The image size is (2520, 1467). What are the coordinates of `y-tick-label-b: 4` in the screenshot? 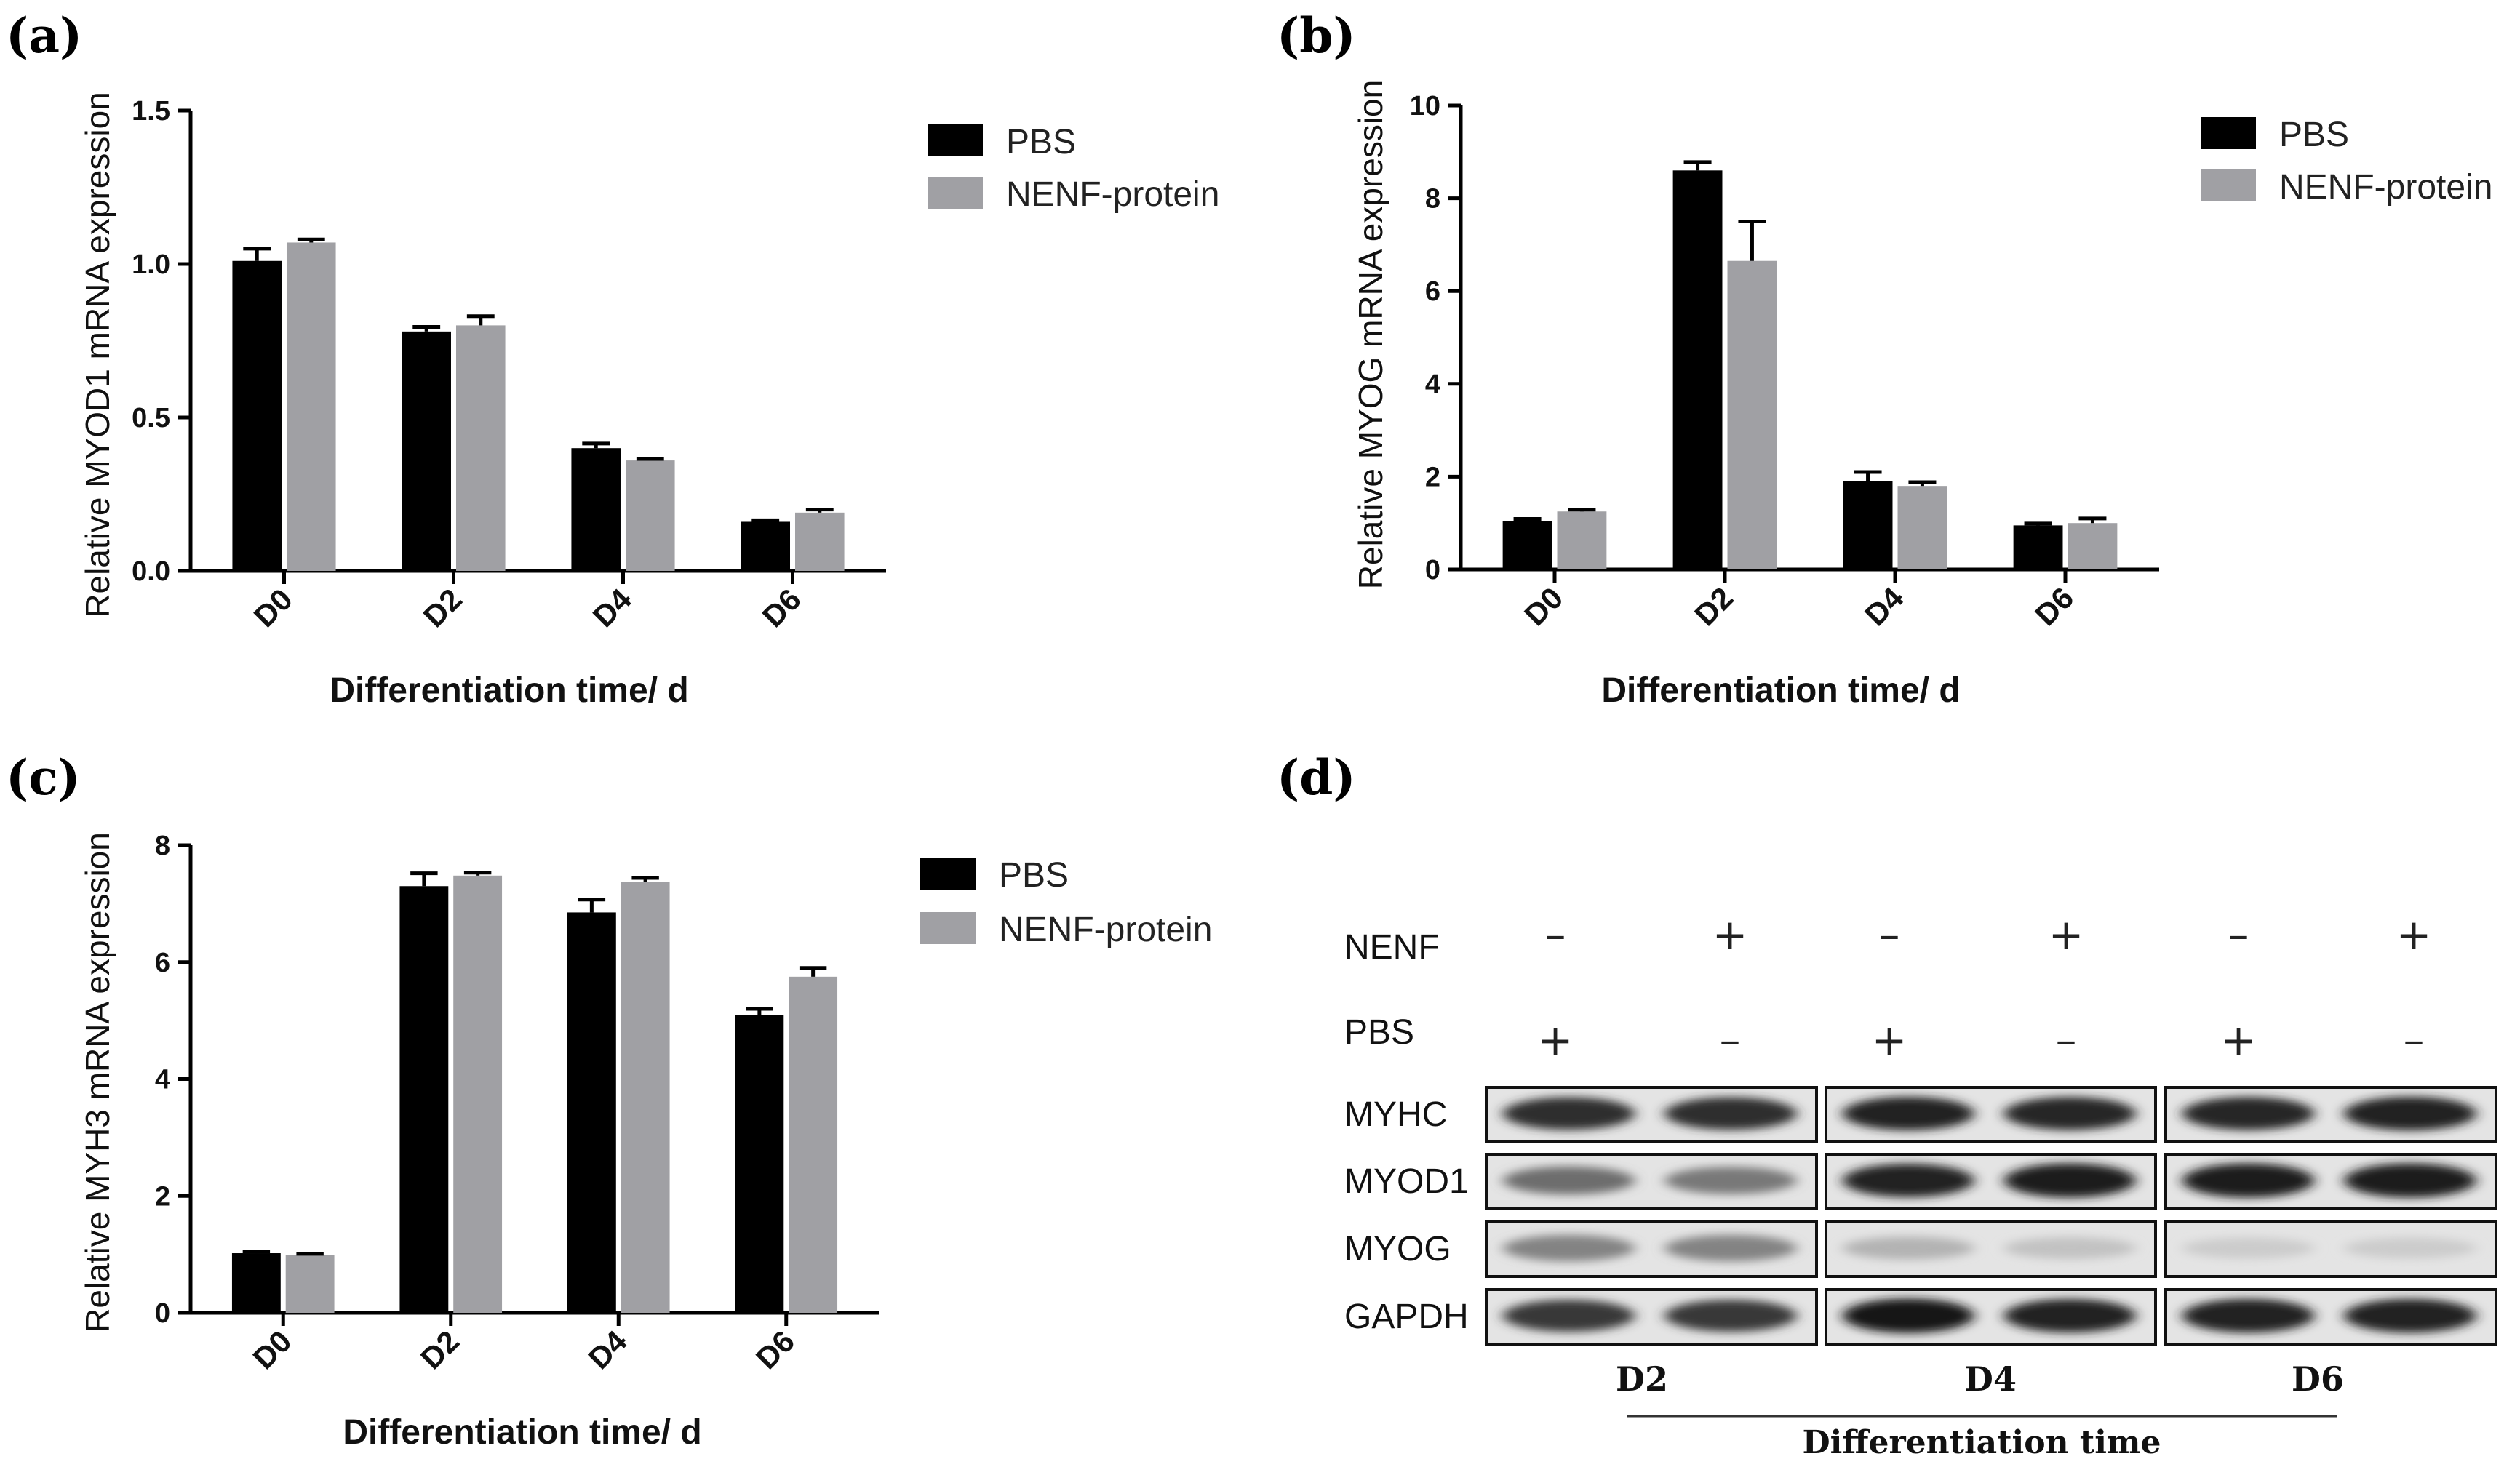 It's located at (1432, 385).